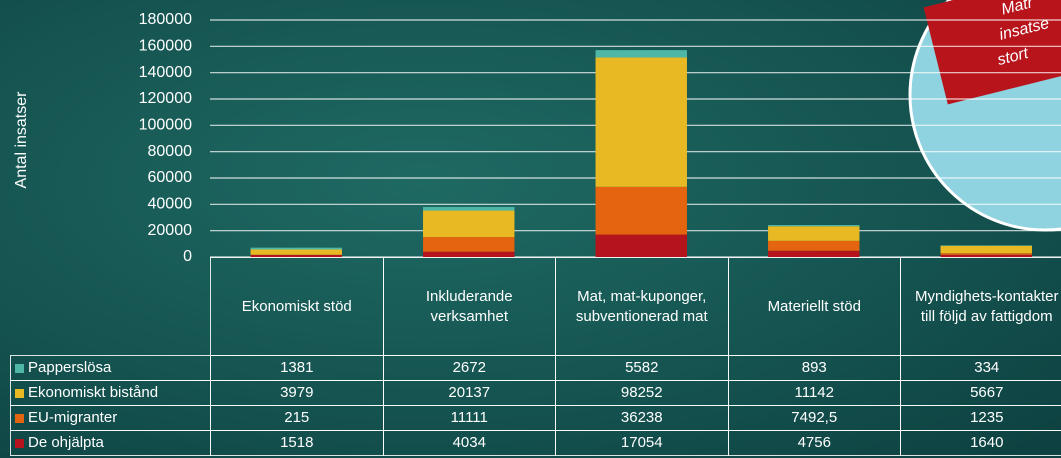 Image resolution: width=1061 pixels, height=458 pixels. What do you see at coordinates (469, 393) in the screenshot?
I see `table-value: 20137` at bounding box center [469, 393].